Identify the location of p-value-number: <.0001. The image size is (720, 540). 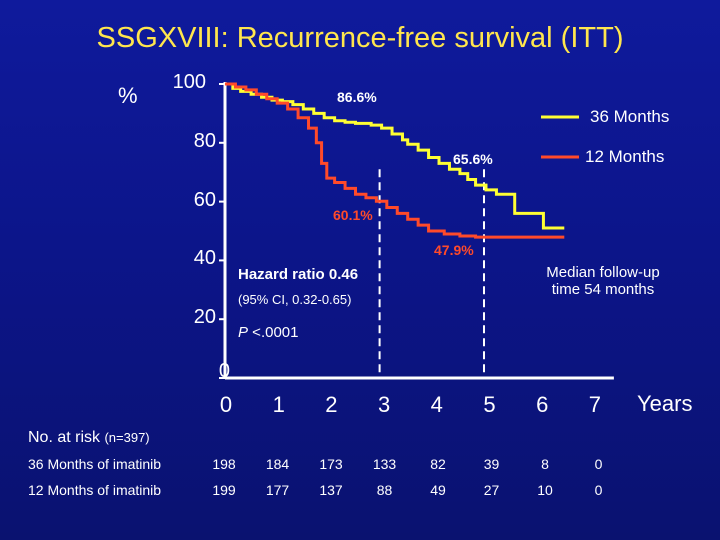
(273, 332).